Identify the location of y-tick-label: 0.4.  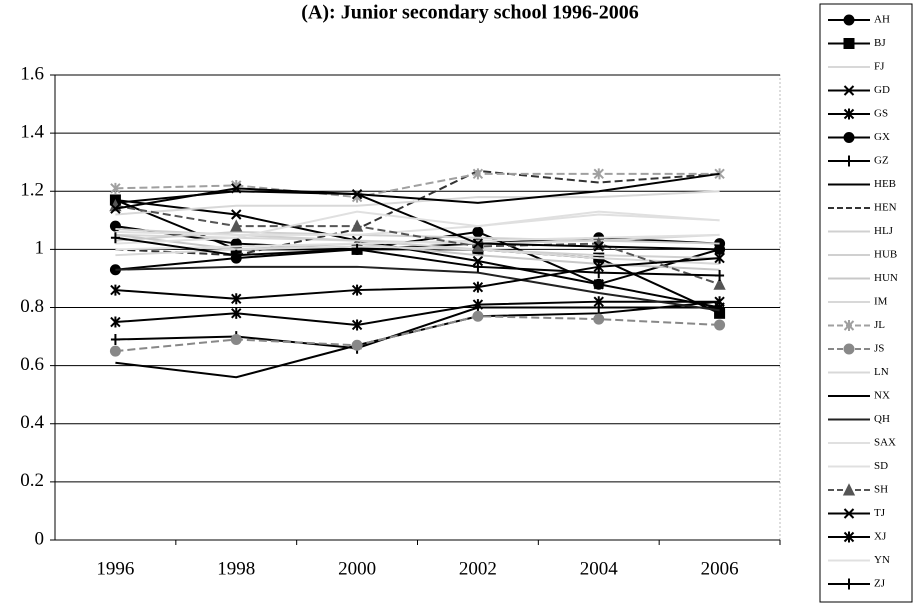
(32, 422).